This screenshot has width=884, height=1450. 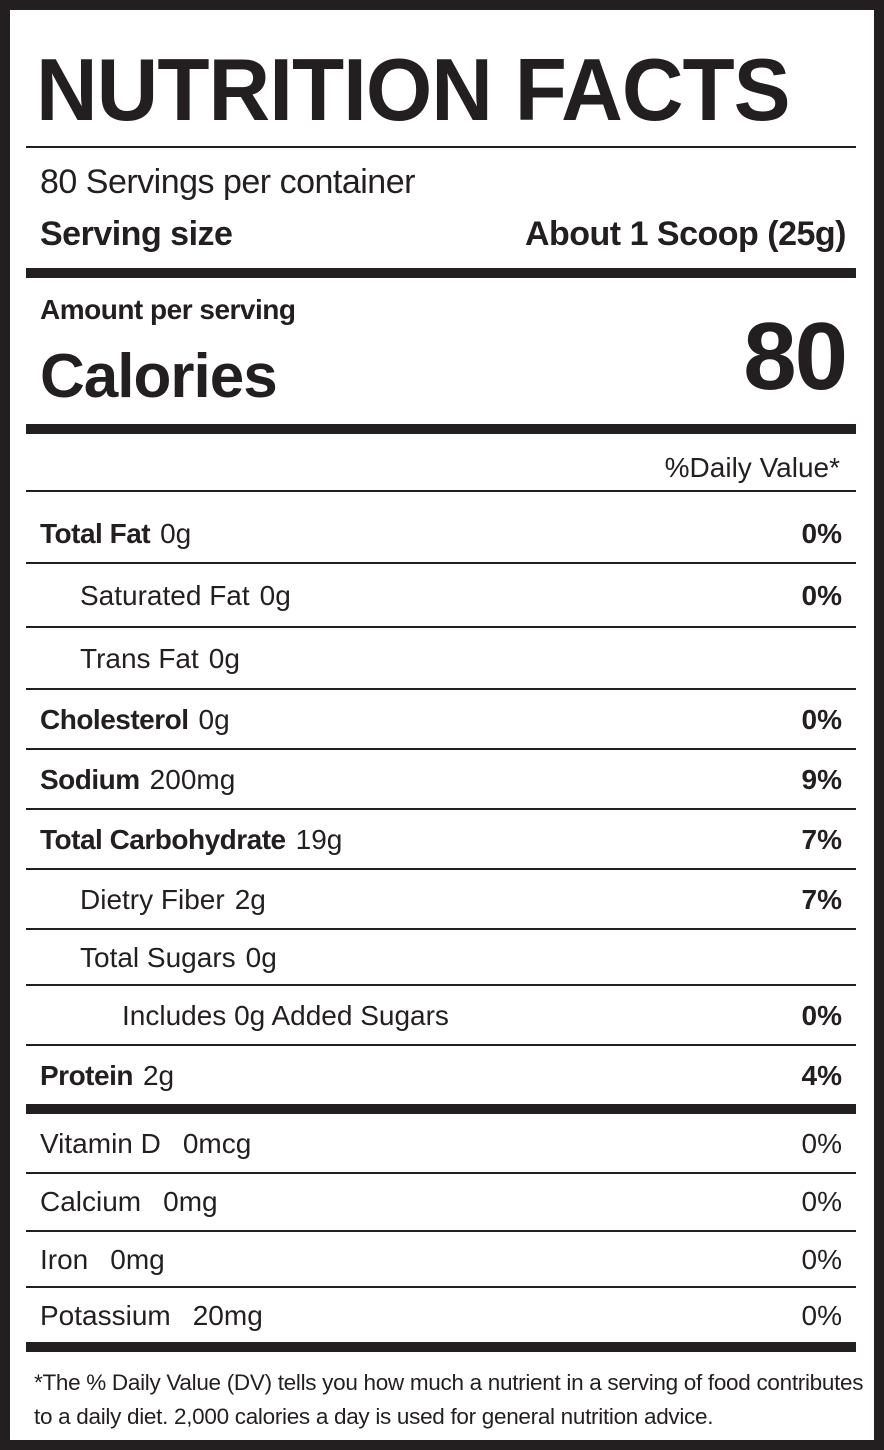 I want to click on servings-per-container: 80 Servings per container, so click(x=227, y=182).